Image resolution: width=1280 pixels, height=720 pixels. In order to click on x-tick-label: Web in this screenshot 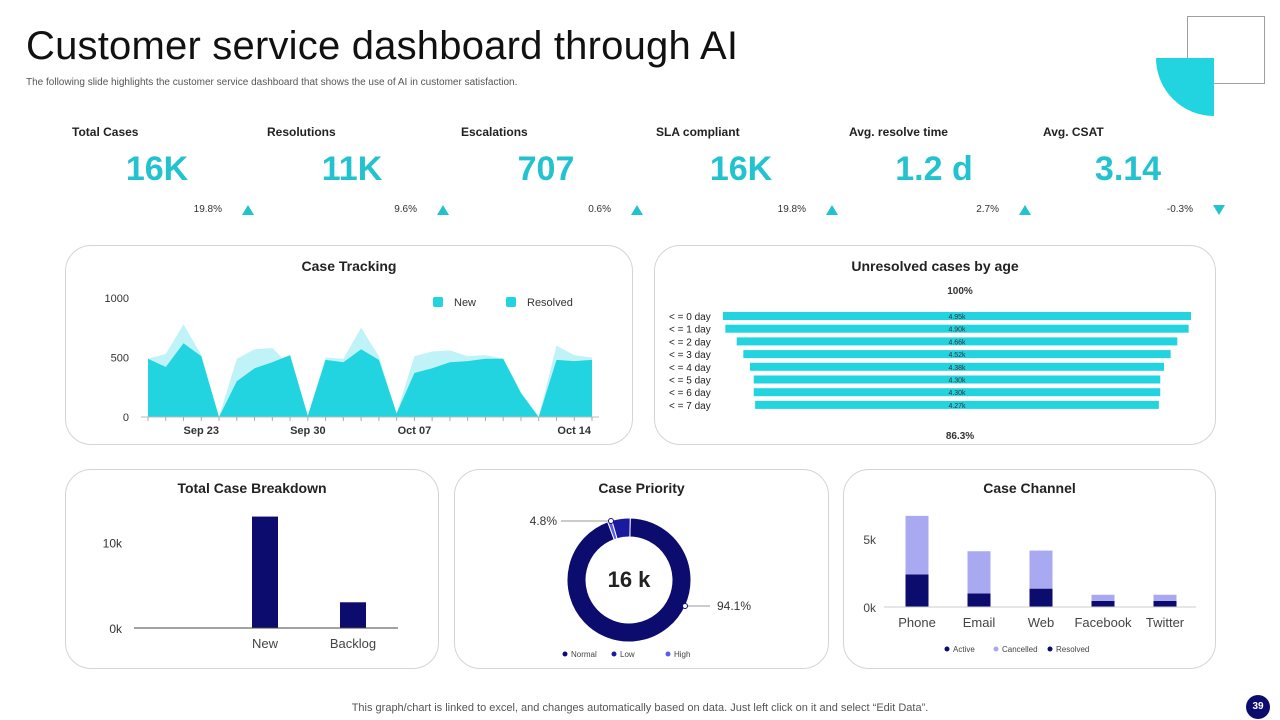, I will do `click(1041, 622)`.